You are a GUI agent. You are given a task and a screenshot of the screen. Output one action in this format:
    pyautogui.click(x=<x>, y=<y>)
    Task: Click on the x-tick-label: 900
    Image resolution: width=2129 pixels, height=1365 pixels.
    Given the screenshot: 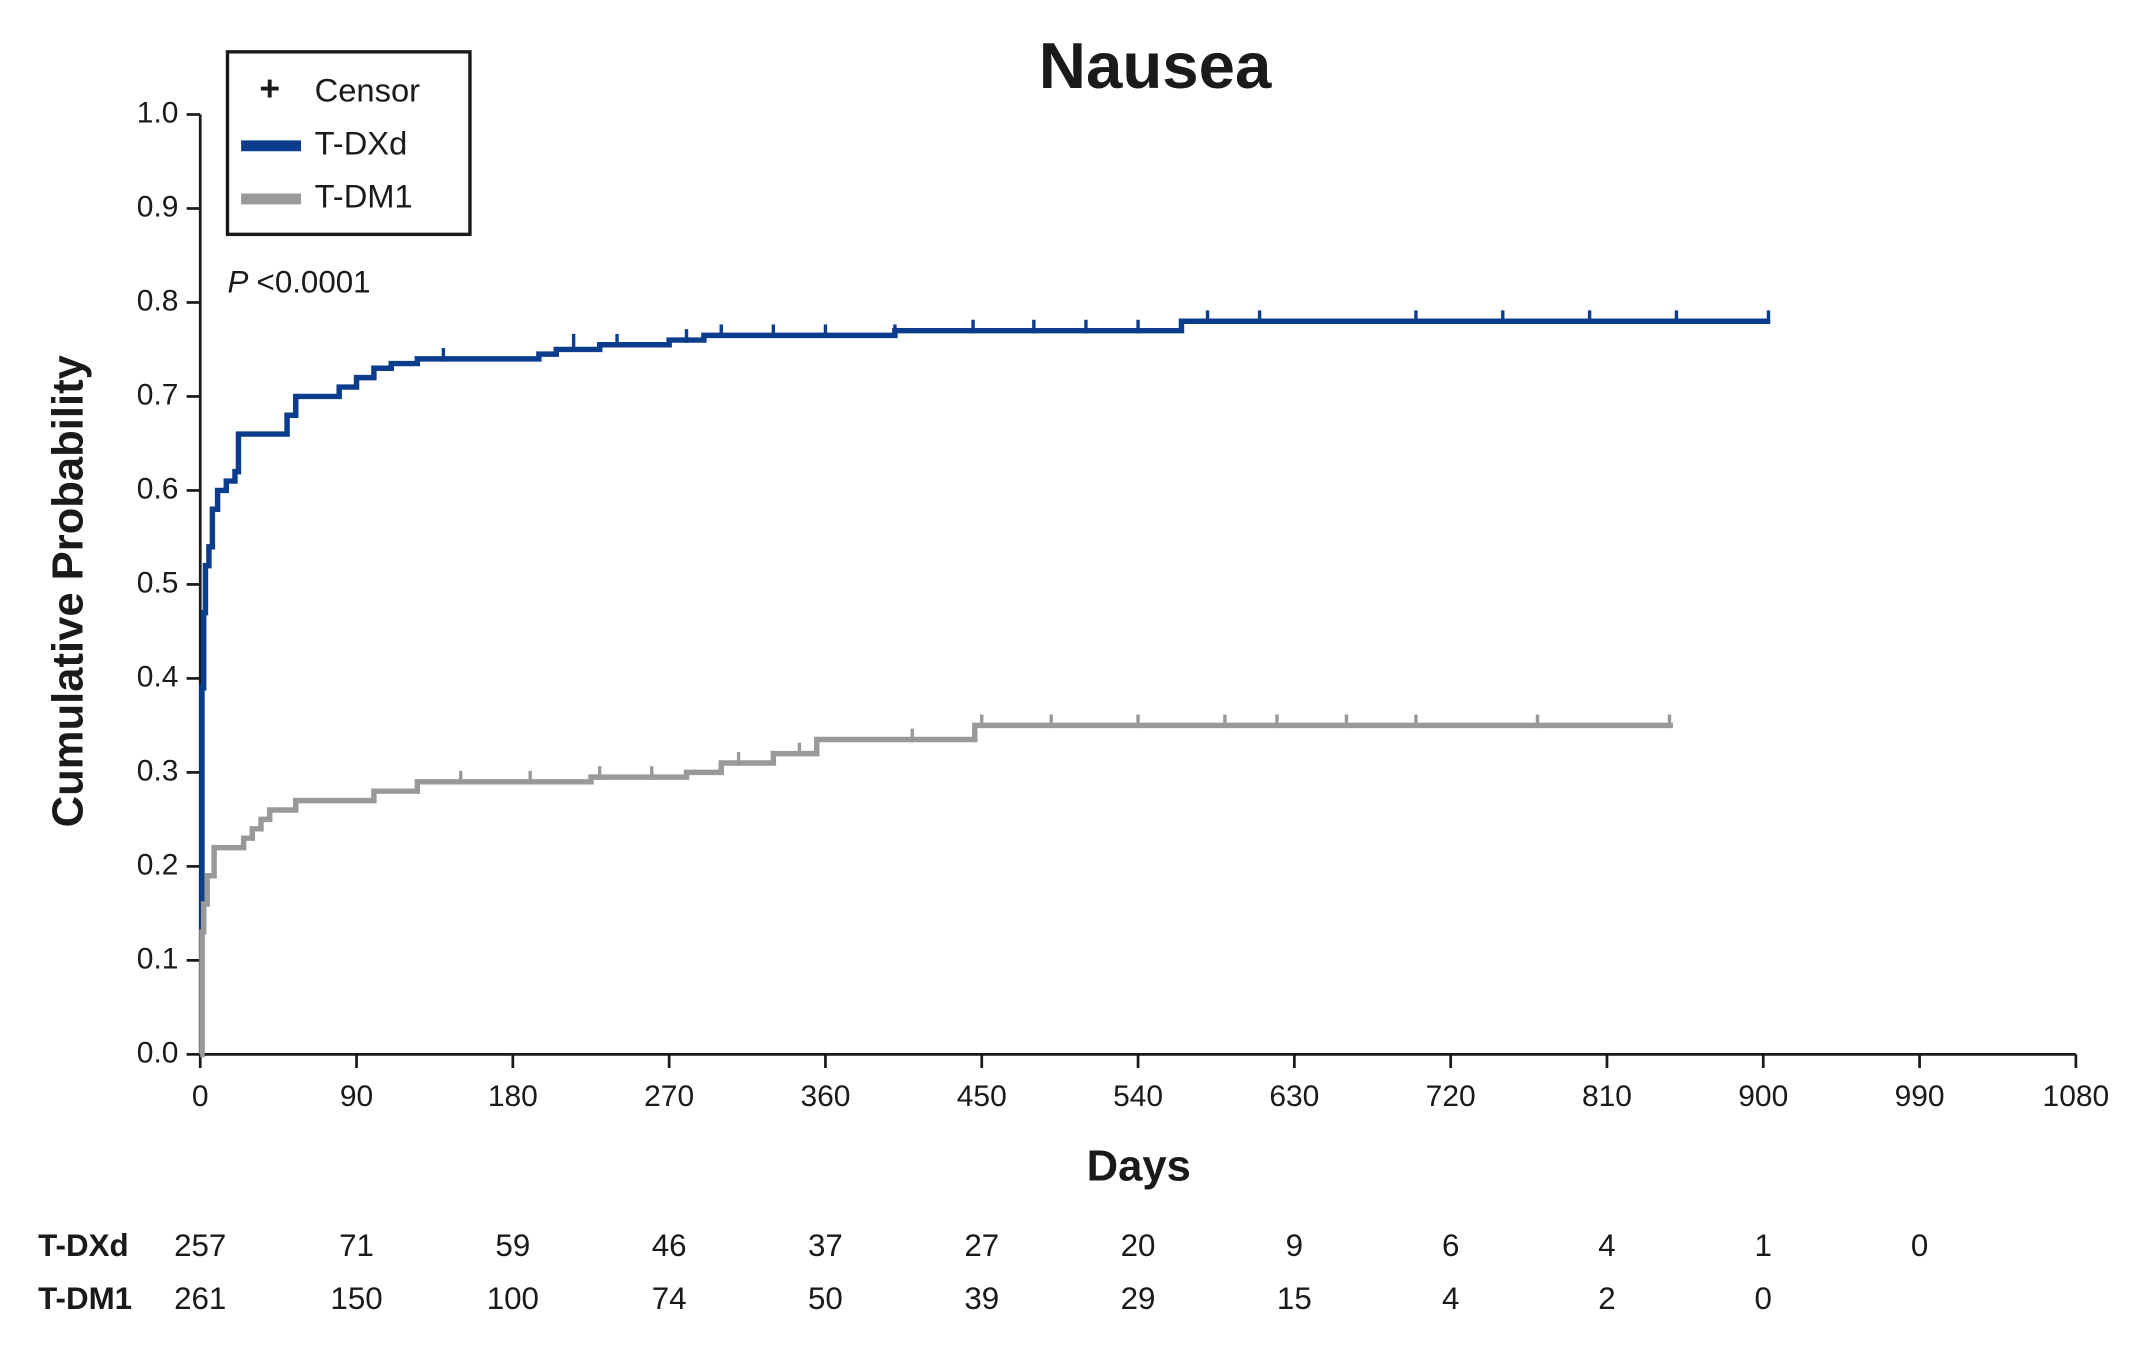 What is the action you would take?
    pyautogui.click(x=1763, y=1096)
    